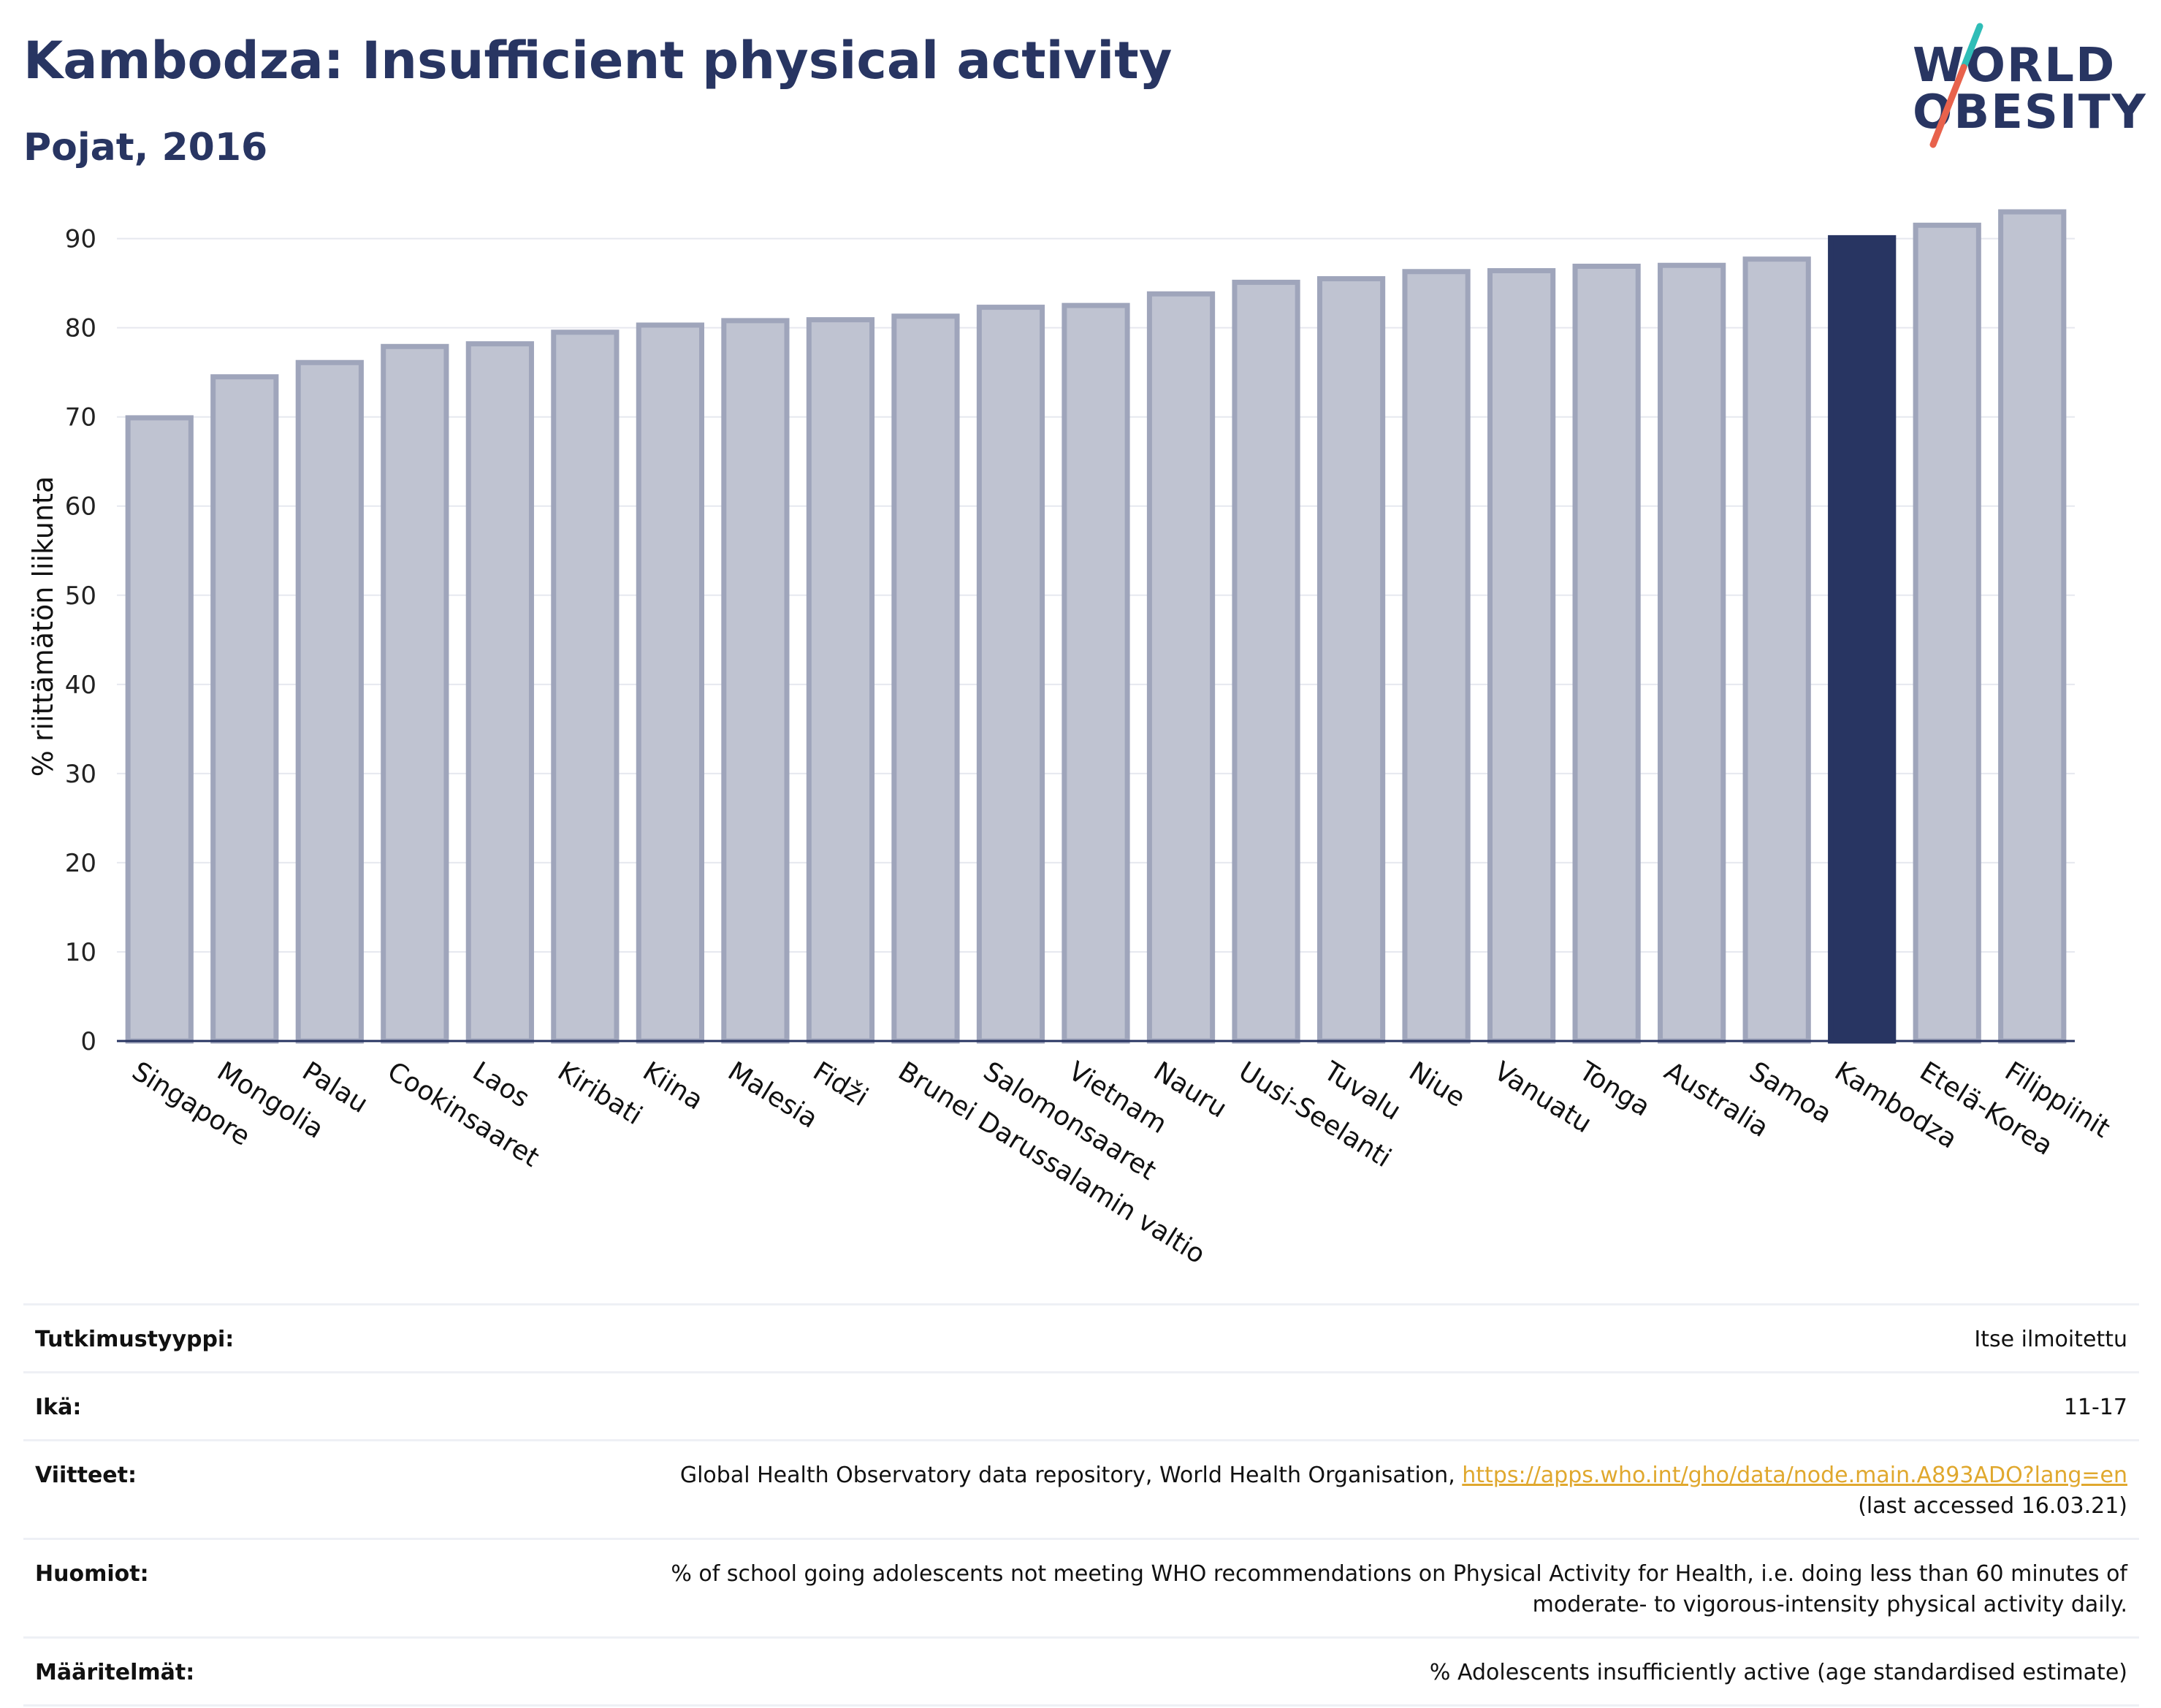 The width and height of the screenshot is (2161, 1708). What do you see at coordinates (1096, 673) in the screenshot?
I see `bar-vietnam` at bounding box center [1096, 673].